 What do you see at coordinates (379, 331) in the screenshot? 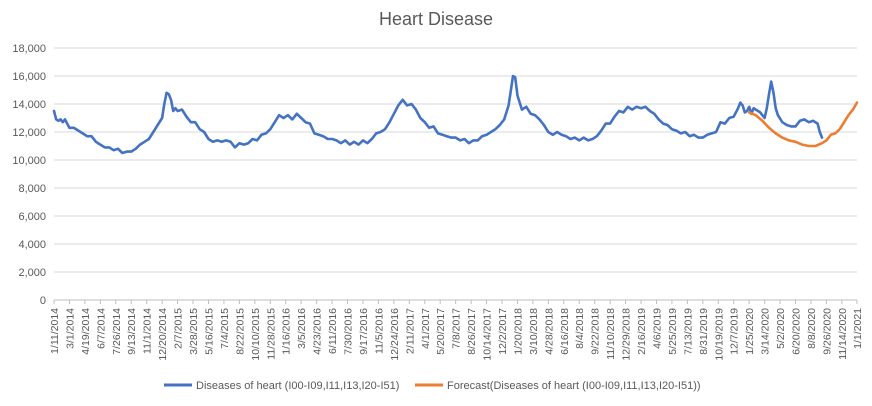
I see `x-tick-label: 11/5/2016` at bounding box center [379, 331].